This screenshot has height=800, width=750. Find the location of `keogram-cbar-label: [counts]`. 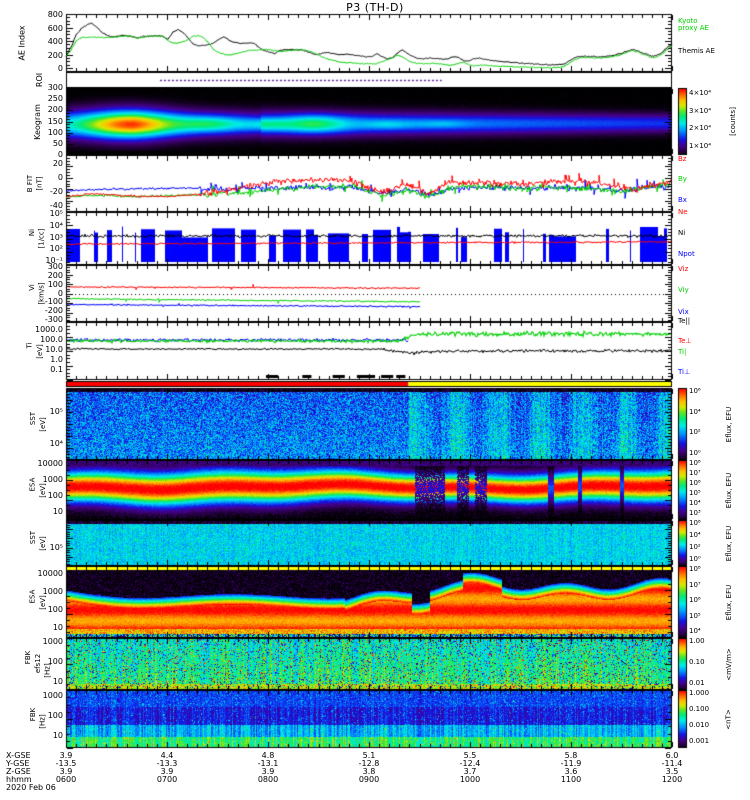

keogram-cbar-label: [counts] is located at coordinates (732, 121).